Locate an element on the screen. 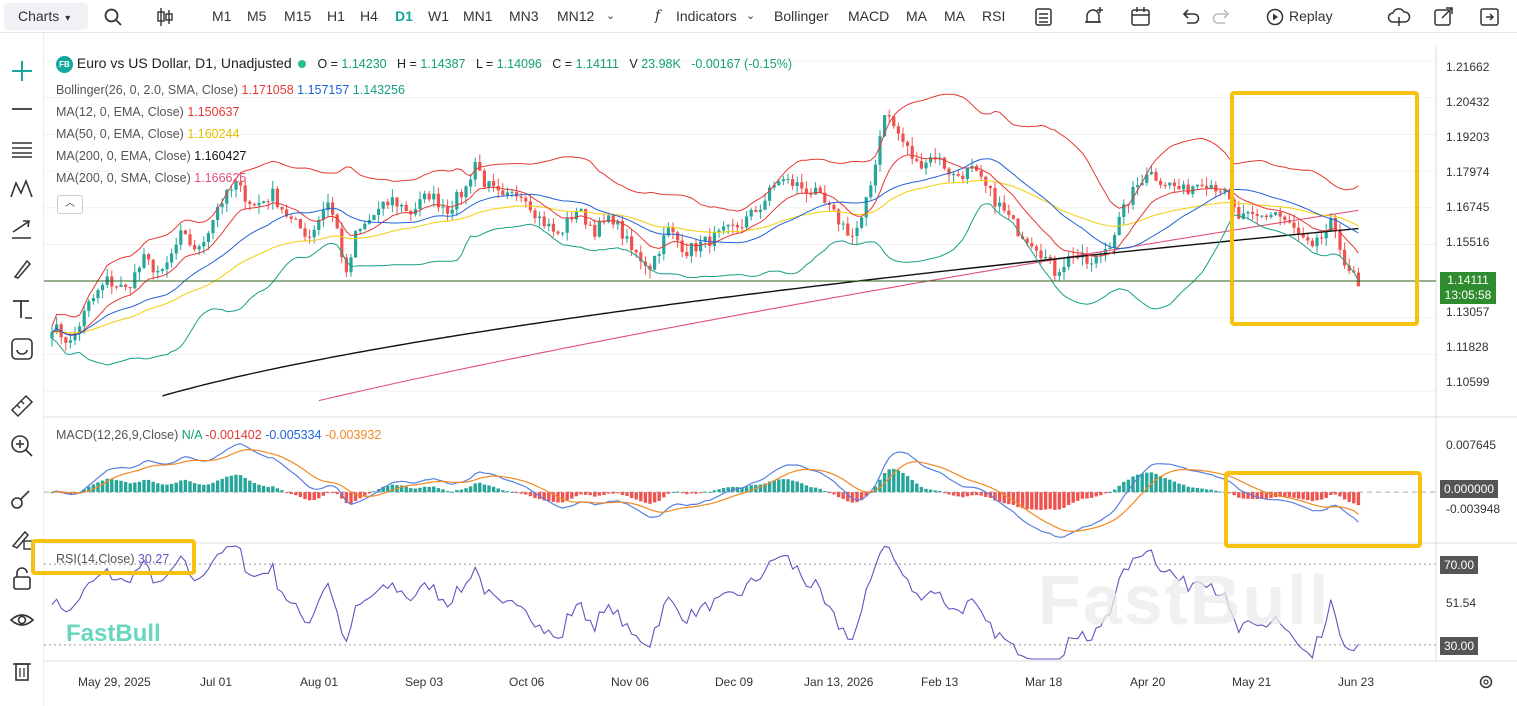  quick-indicator-bollinger: Bollinger is located at coordinates (801, 16).